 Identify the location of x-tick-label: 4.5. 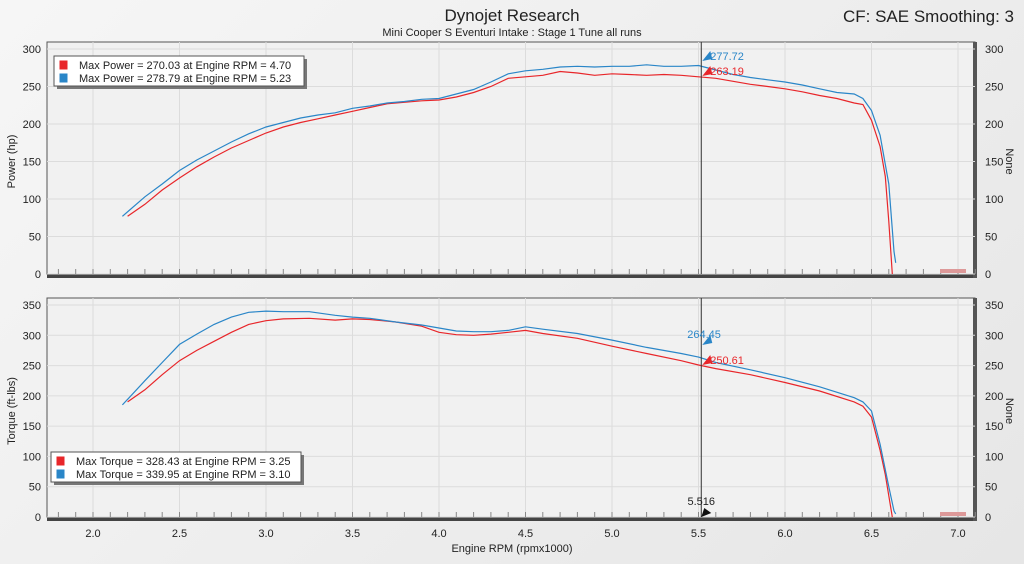
(525, 534).